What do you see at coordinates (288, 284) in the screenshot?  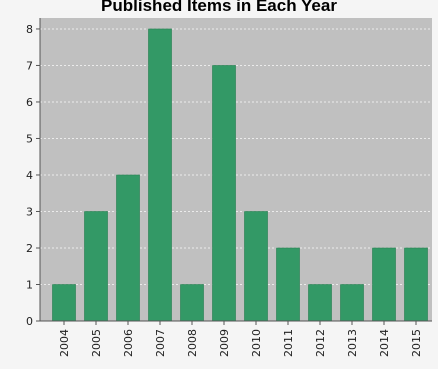 I see `bar-2011` at bounding box center [288, 284].